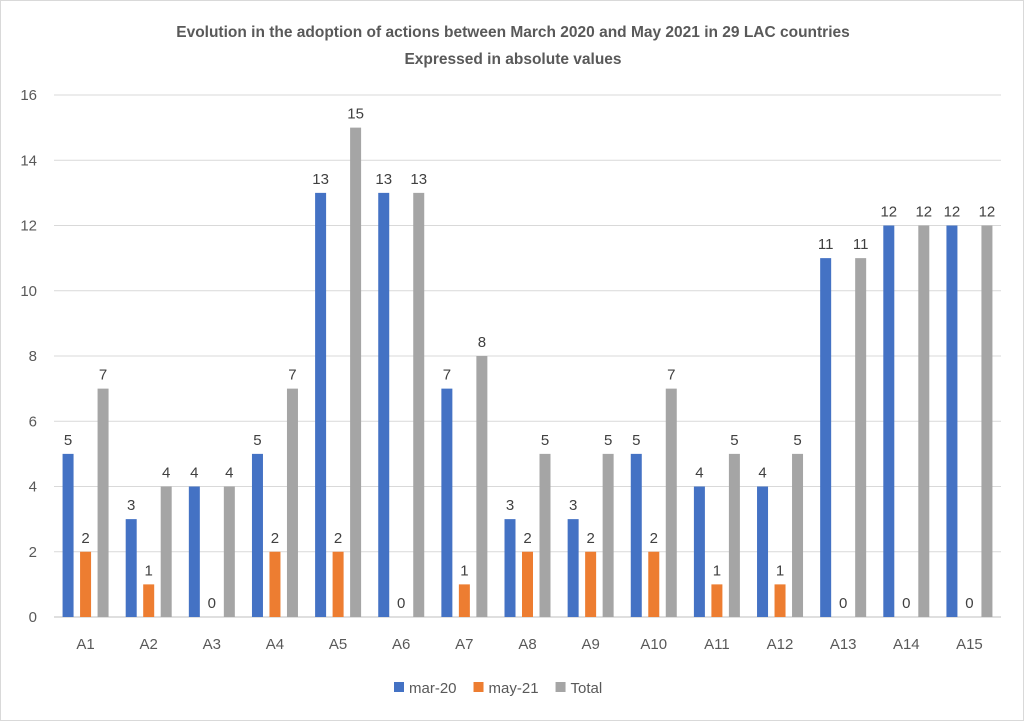 The width and height of the screenshot is (1024, 721). I want to click on x-tick-label: A8, so click(527, 644).